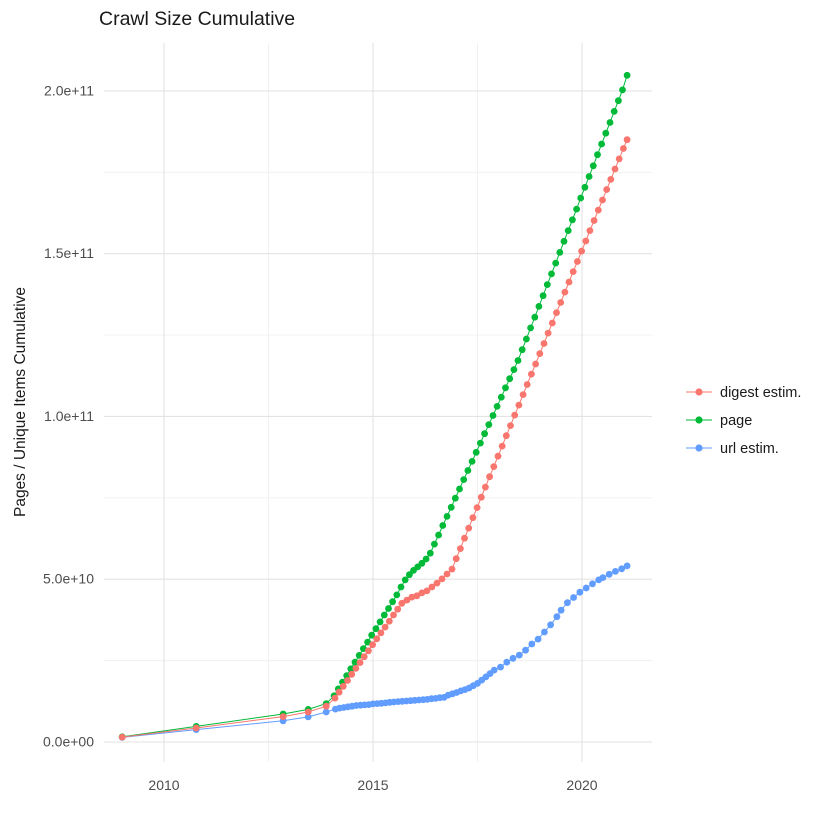 The image size is (826, 827). What do you see at coordinates (68, 415) in the screenshot?
I see `y-axis-tick-labels: 0.0e+00 5.0e+10 1.0e+11 1.5e+11 2.0e+11` at bounding box center [68, 415].